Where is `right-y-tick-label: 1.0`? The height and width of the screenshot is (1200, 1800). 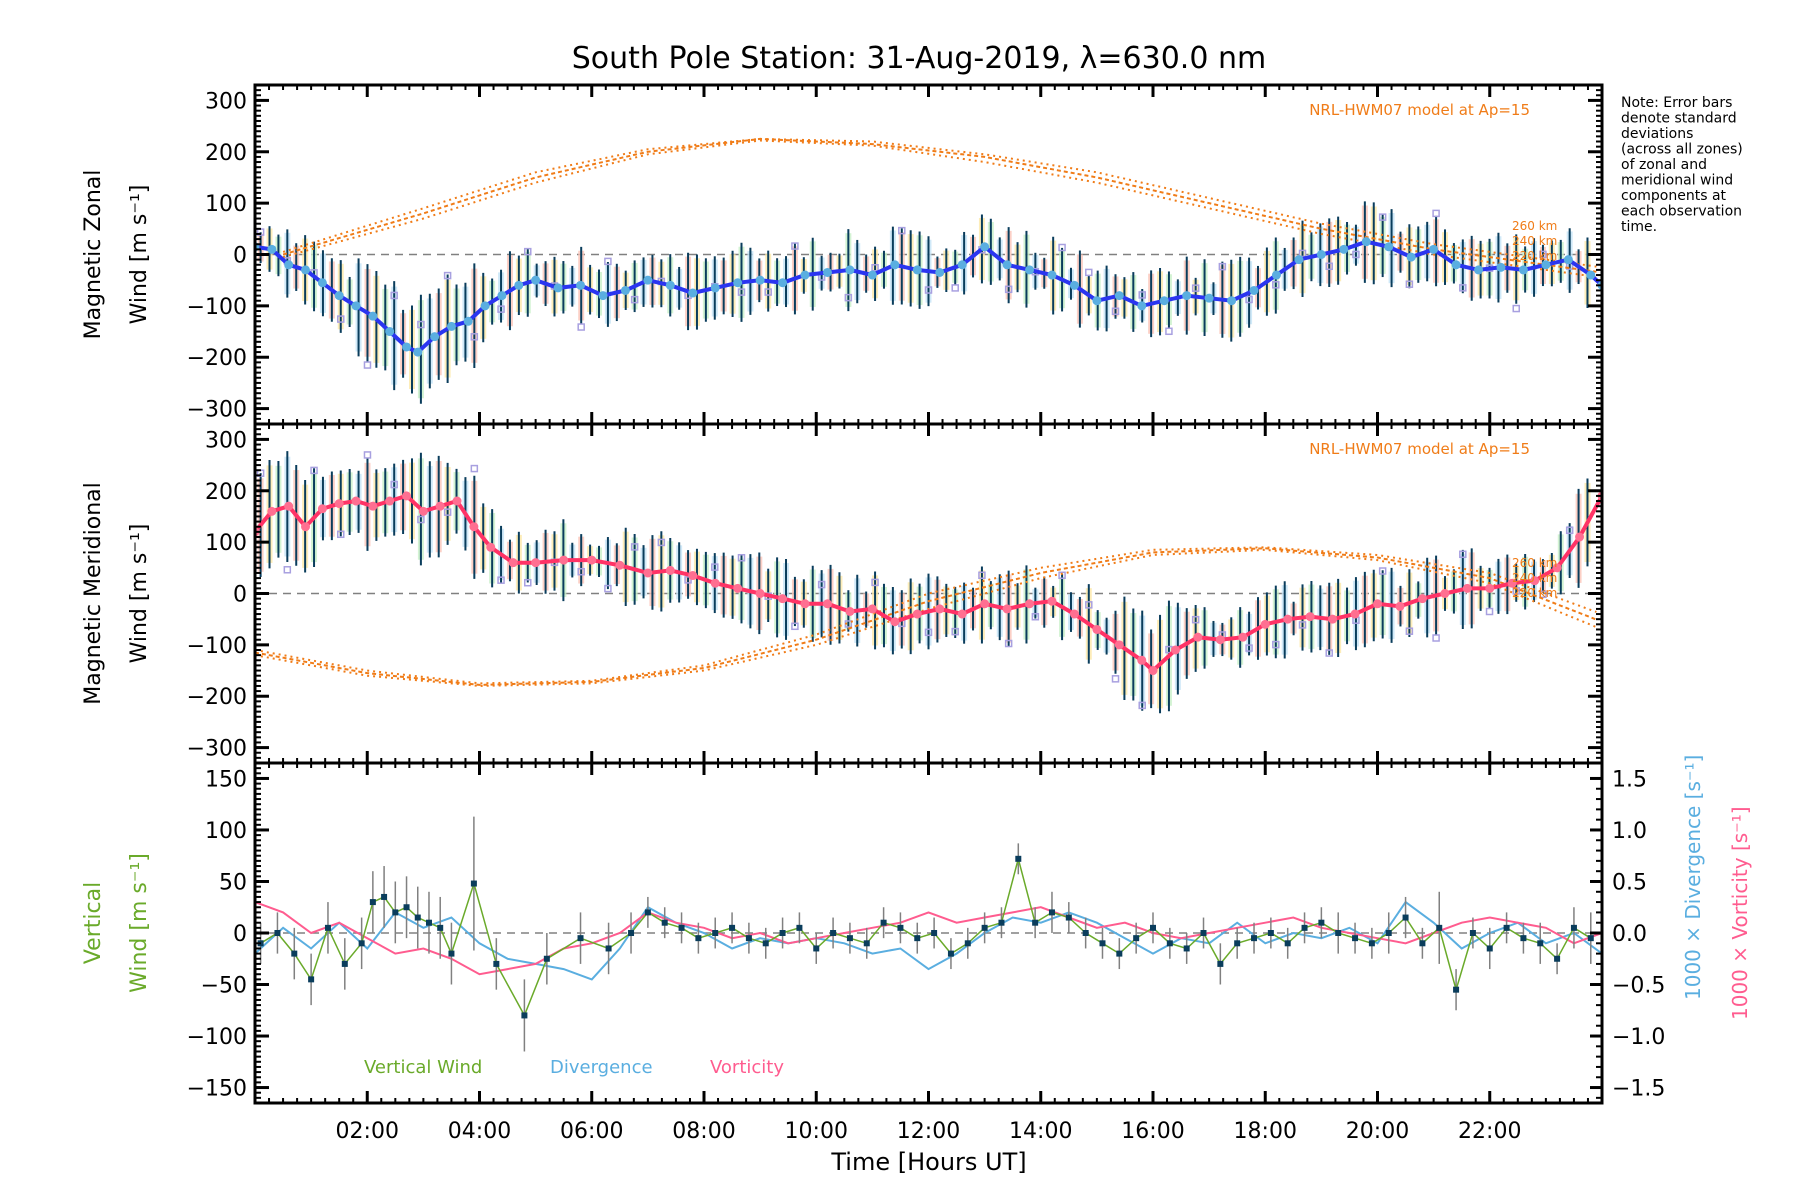
right-y-tick-label: 1.0 is located at coordinates (1629, 831).